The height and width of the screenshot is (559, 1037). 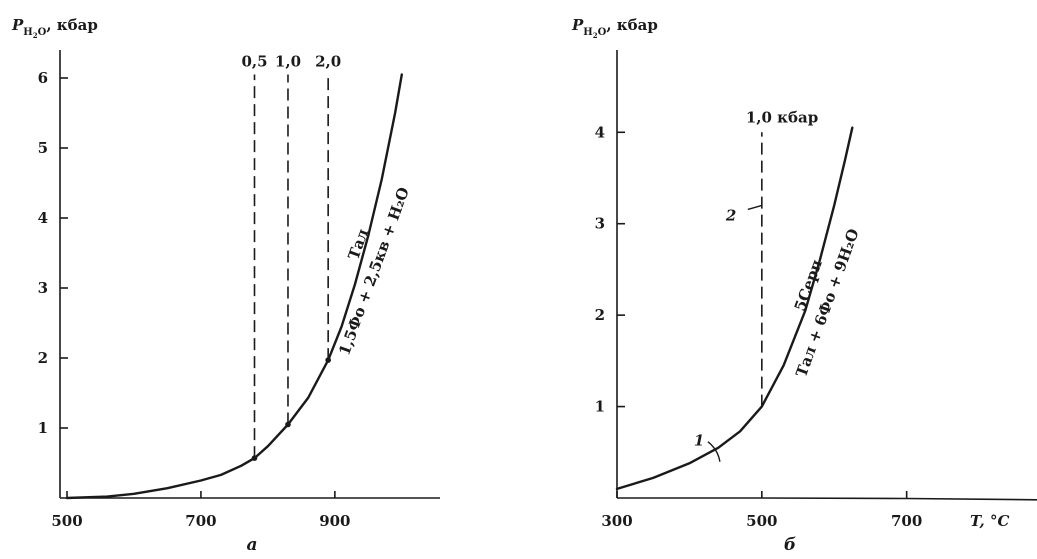 I want to click on isobar-label: 1,0 кбар, so click(x=782, y=117).